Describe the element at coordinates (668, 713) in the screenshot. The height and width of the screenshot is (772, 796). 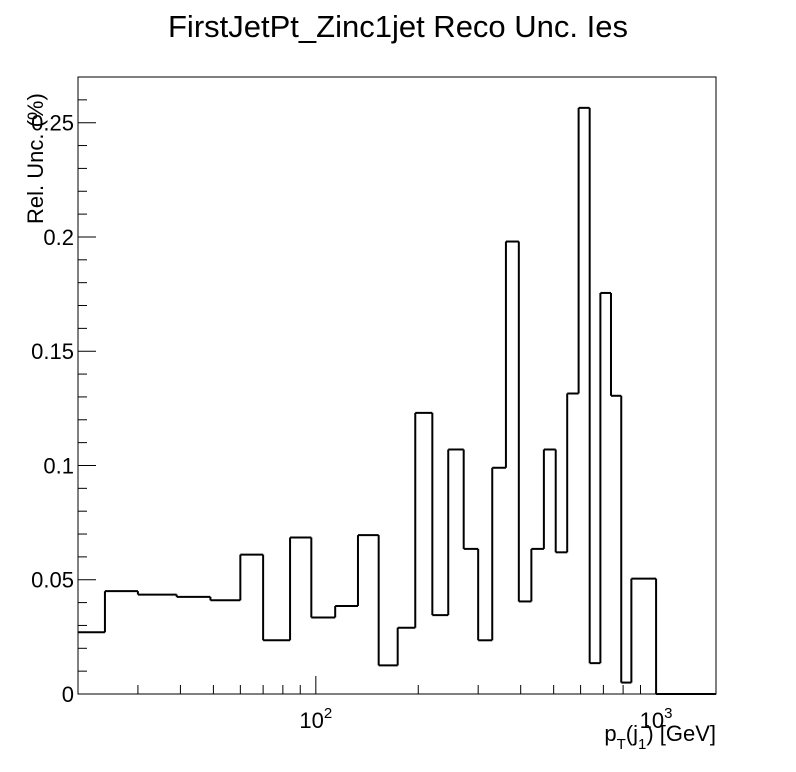
I see `x-tick-exponent: 3` at that location.